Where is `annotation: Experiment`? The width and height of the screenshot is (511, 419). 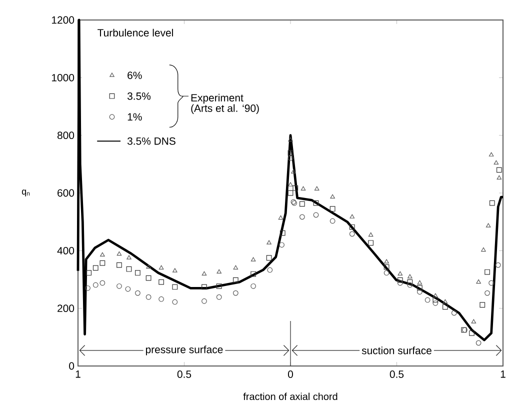 annotation: Experiment is located at coordinates (217, 99).